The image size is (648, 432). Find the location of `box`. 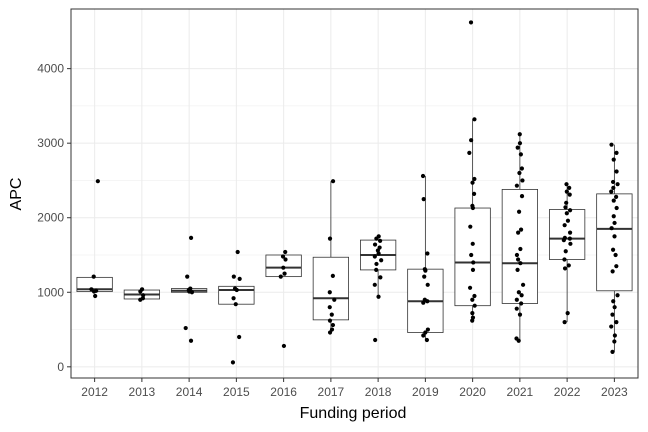

box is located at coordinates (519, 246).